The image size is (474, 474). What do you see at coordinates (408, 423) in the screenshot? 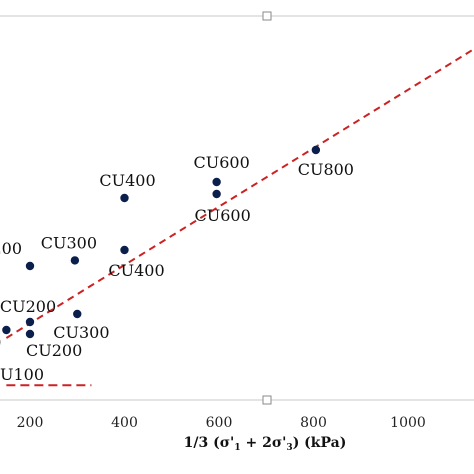
I see `x-tick-label: 1000` at bounding box center [408, 423].